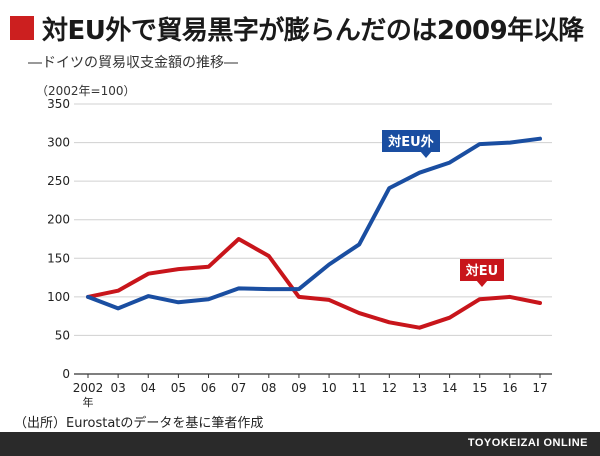 This screenshot has width=600, height=456. I want to click on source-note: （出所）Eurostatのデータを基に筆者作成, so click(139, 423).